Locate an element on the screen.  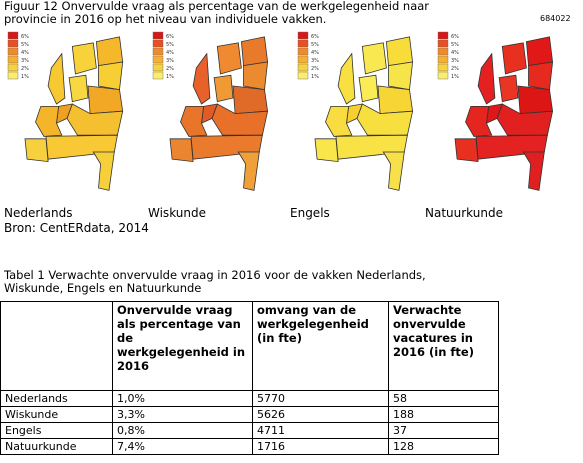
header-cell is located at coordinates (56, 346).